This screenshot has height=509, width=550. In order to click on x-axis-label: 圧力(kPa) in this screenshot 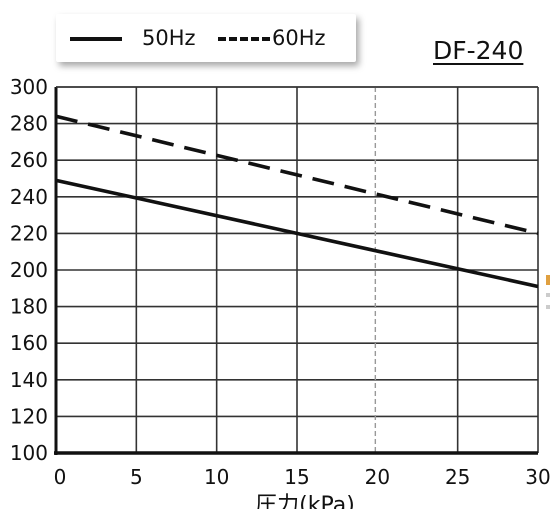, I will do `click(305, 501)`.